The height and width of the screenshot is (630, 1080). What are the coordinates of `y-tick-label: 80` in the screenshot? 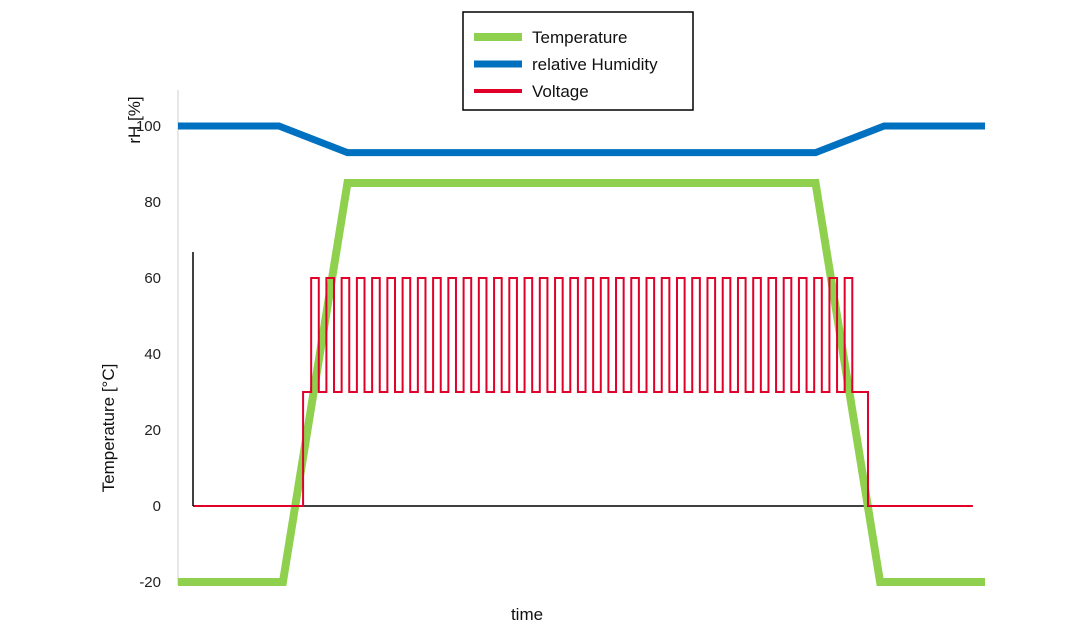 It's located at (152, 202).